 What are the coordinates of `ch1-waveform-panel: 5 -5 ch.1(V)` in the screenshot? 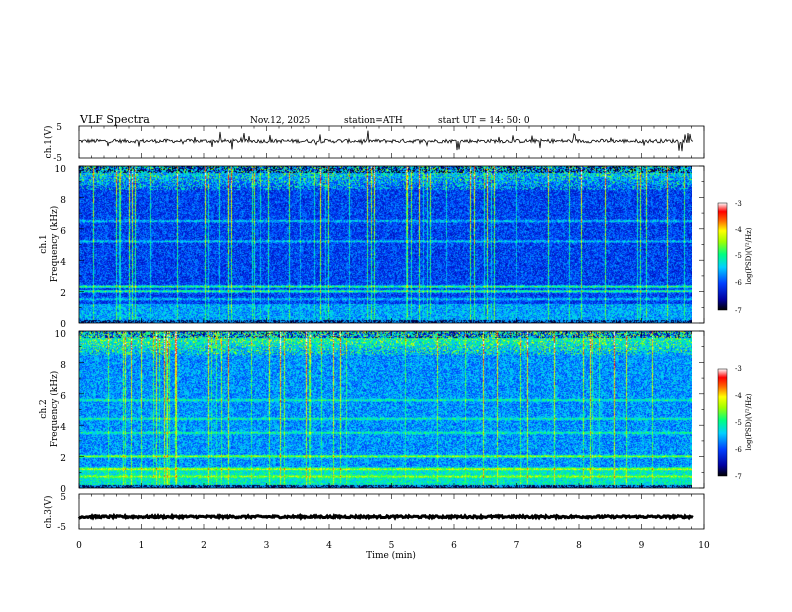 It's located at (374, 143).